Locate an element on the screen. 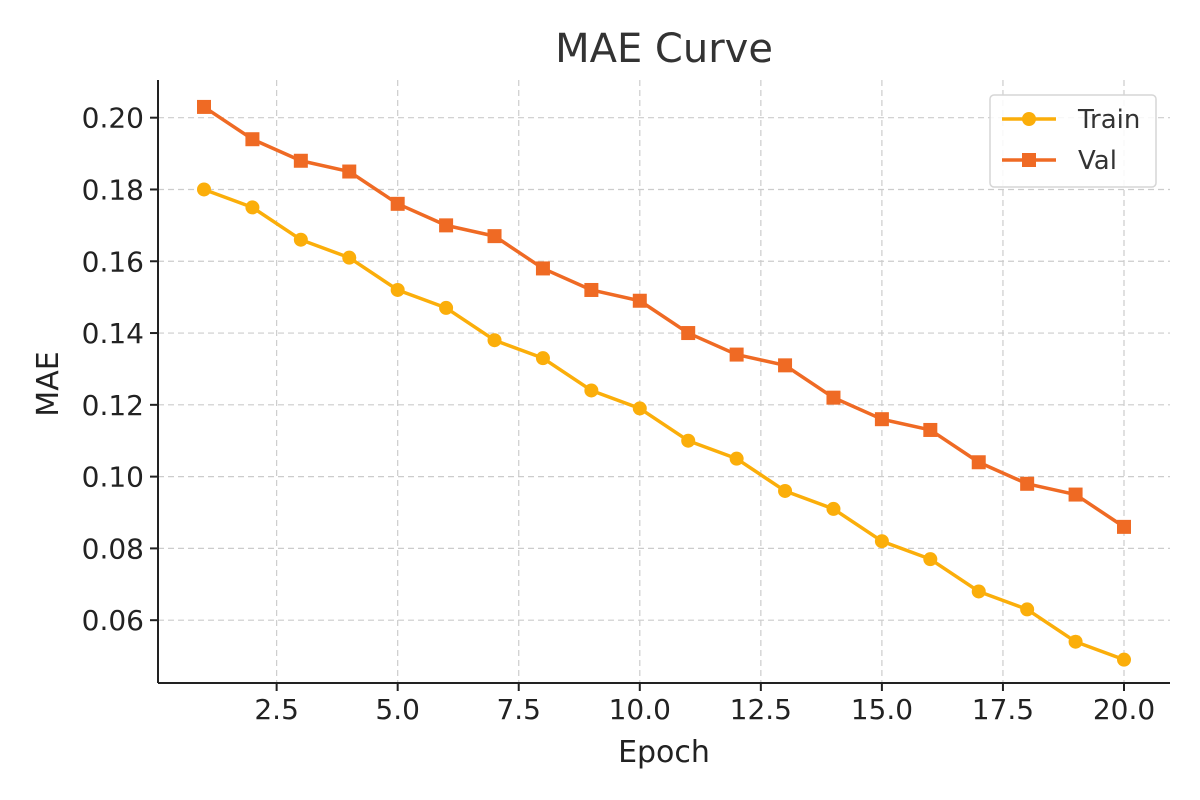 The height and width of the screenshot is (800, 1200). y-tick-label-5: 0.16 is located at coordinates (113, 261).